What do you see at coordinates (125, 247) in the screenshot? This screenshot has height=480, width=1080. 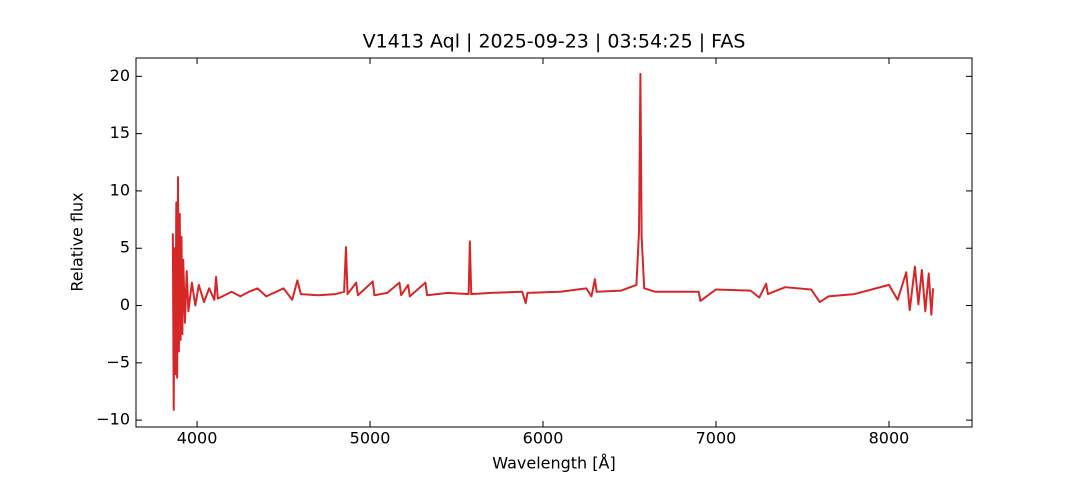 I see `y-tick-label: 5` at bounding box center [125, 247].